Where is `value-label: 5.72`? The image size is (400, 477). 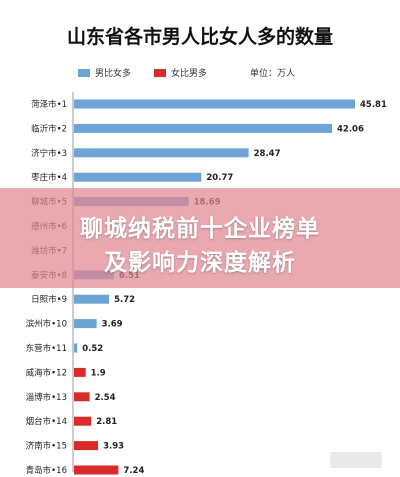
value-label: 5.72 is located at coordinates (124, 300).